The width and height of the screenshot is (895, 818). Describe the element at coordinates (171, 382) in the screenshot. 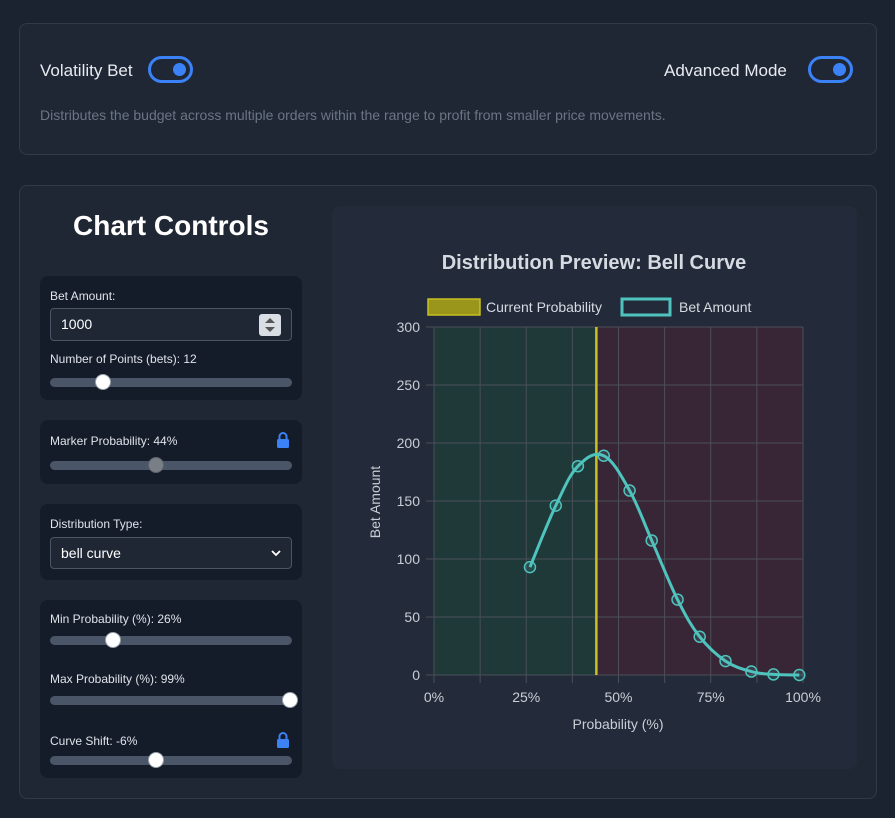

I see `num-points-slider` at that location.